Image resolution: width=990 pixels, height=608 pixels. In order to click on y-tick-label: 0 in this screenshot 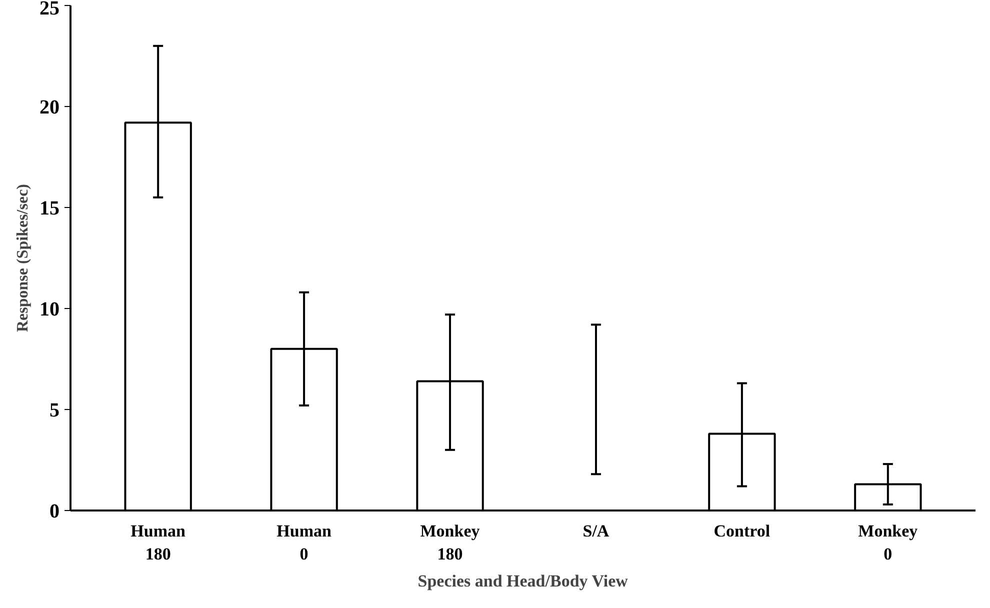, I will do `click(55, 511)`.